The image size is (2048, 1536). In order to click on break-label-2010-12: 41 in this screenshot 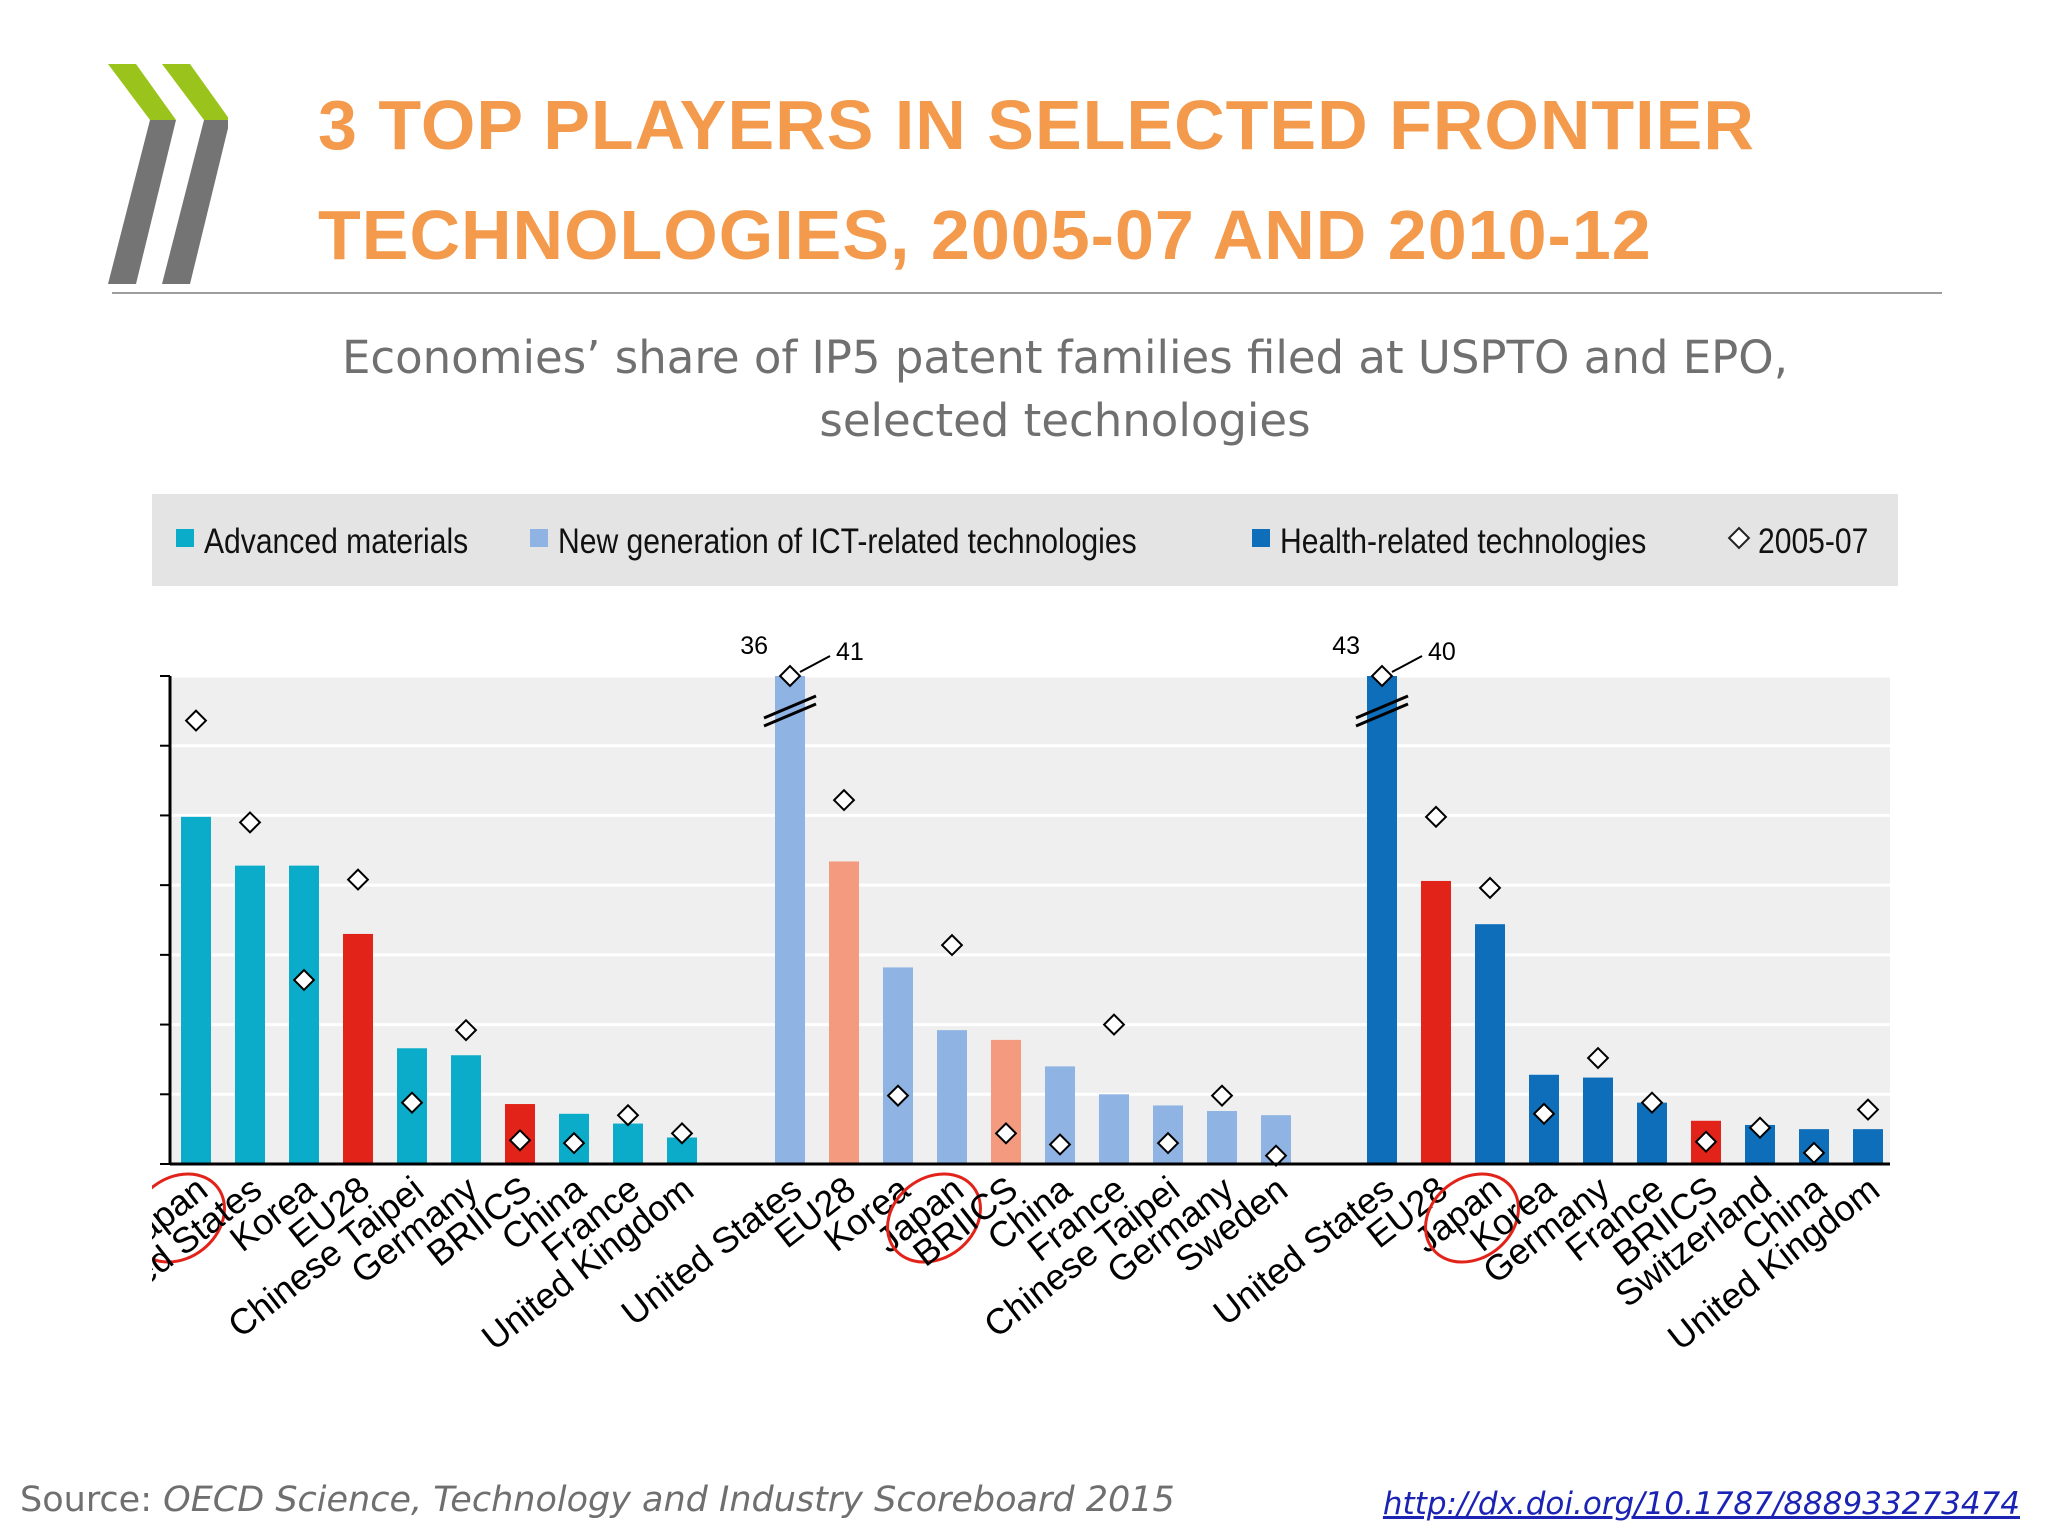, I will do `click(850, 652)`.